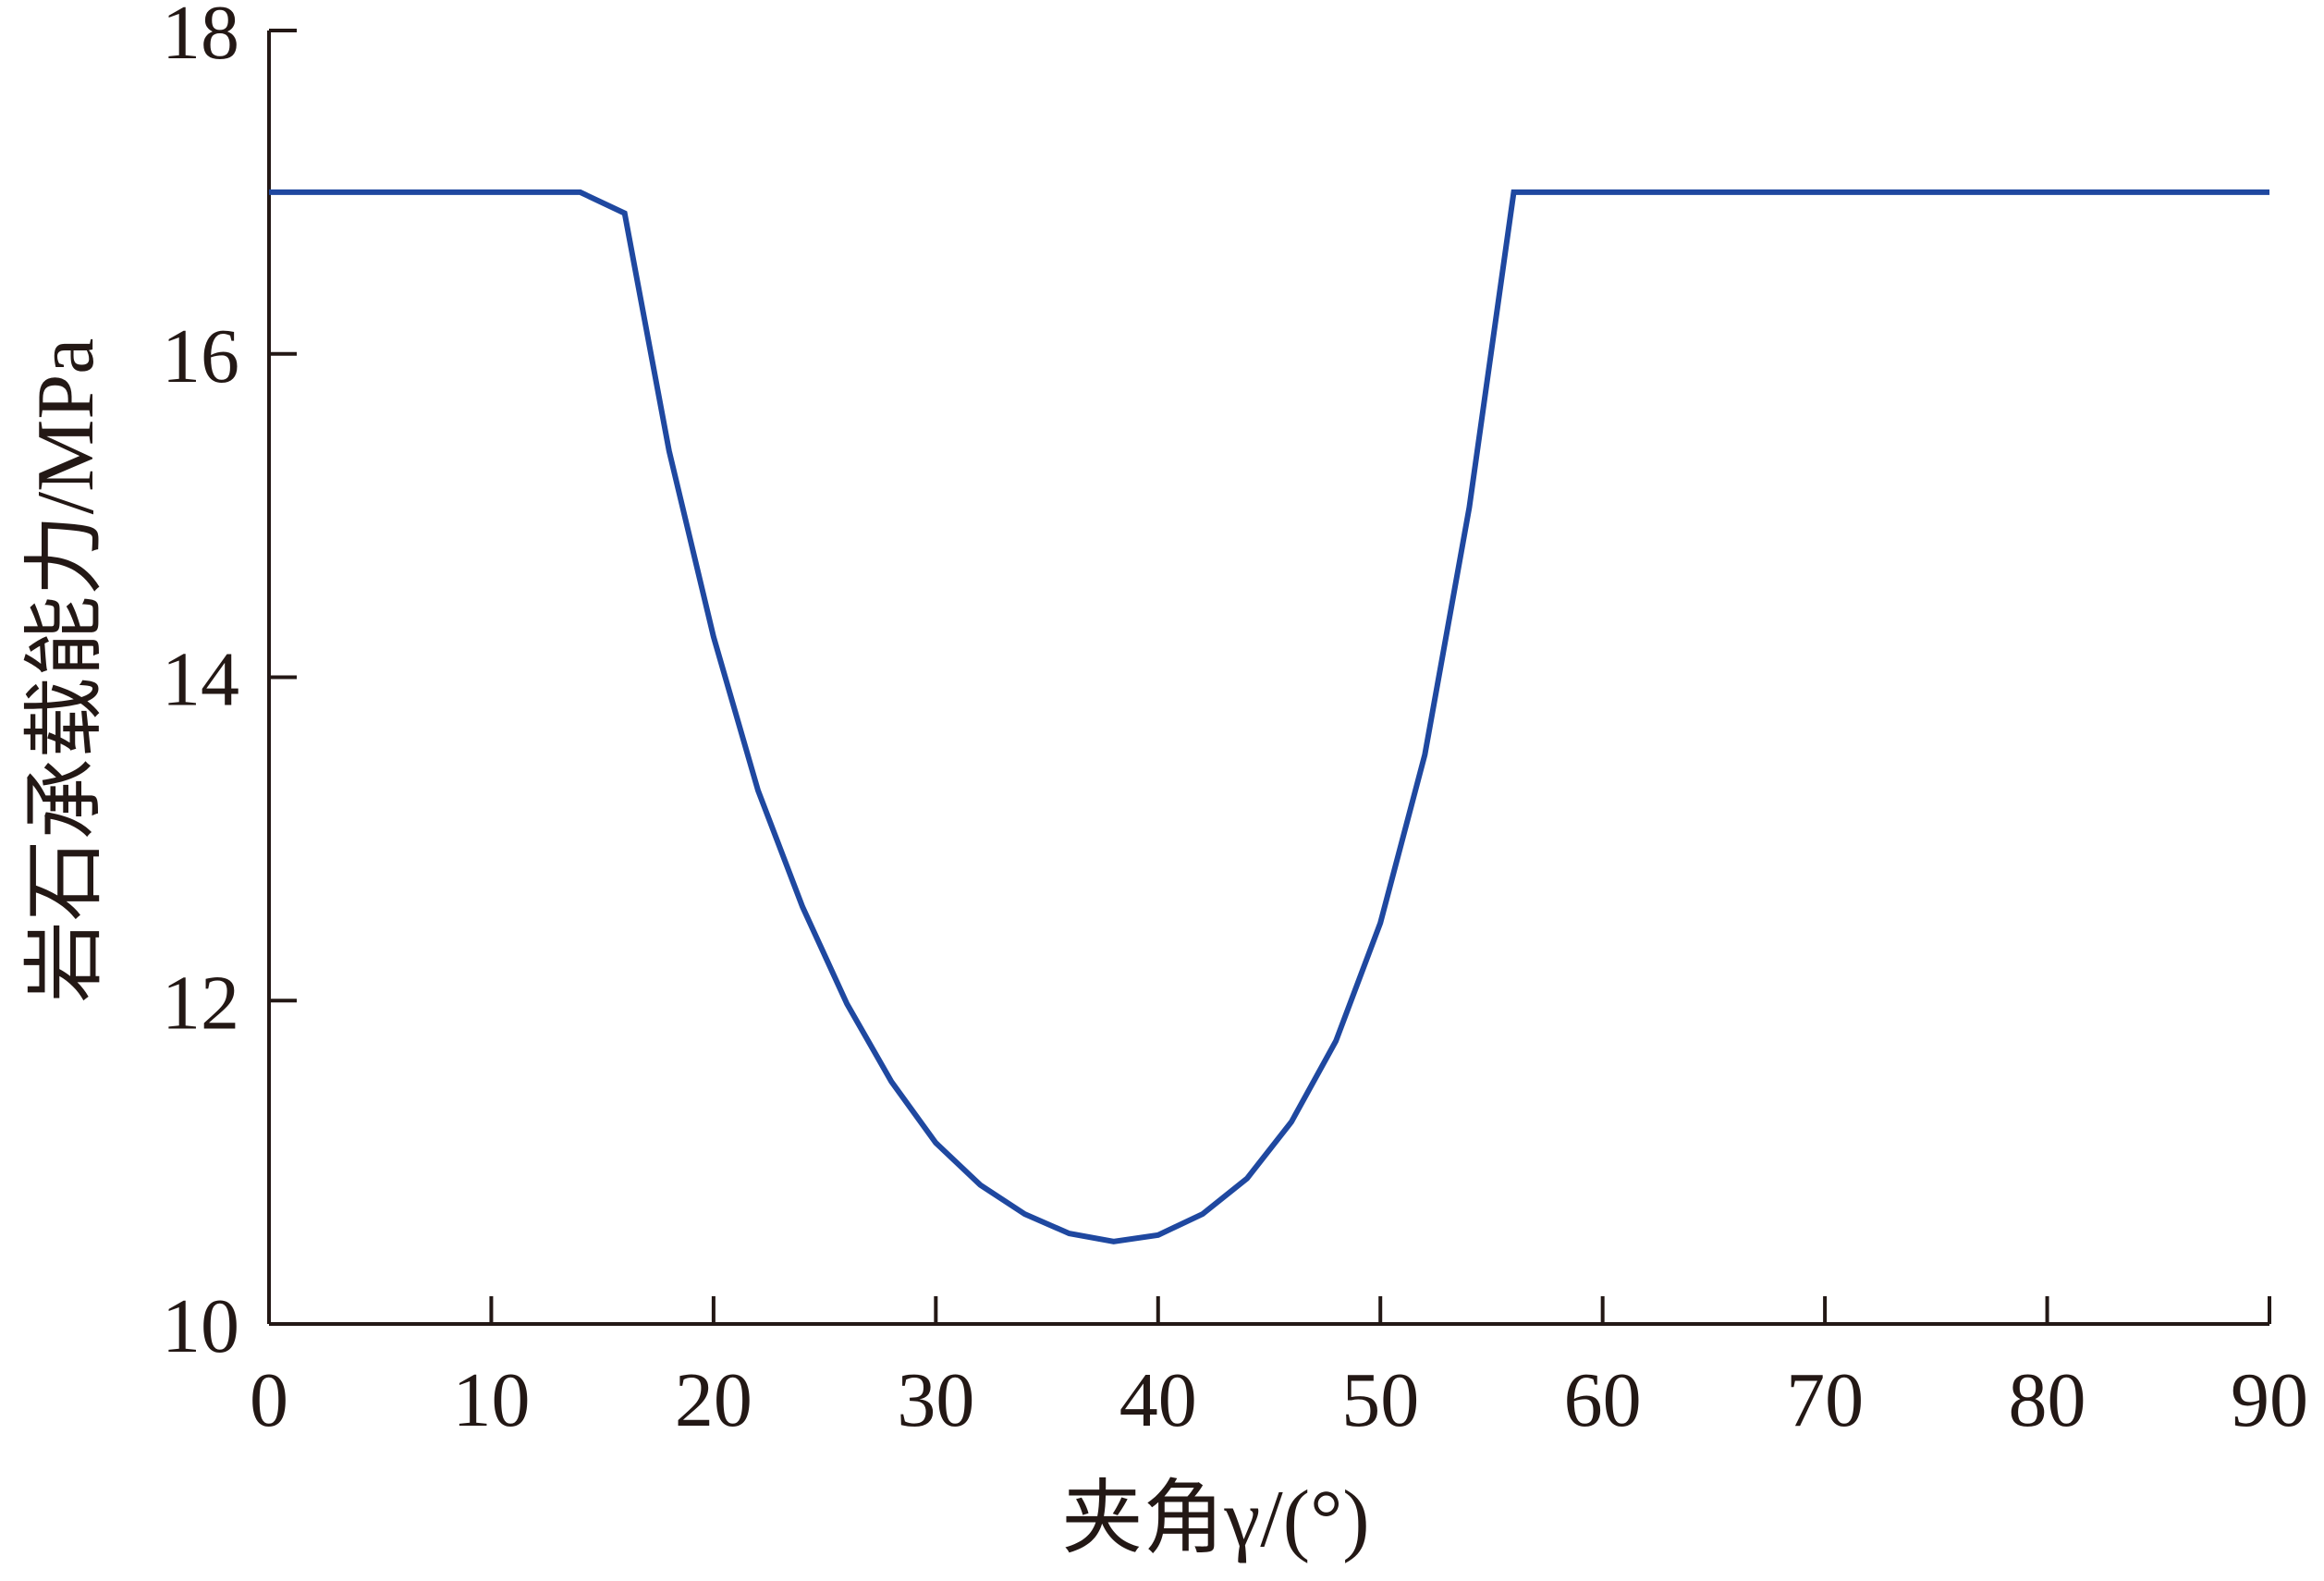 Image resolution: width=2324 pixels, height=1581 pixels. Describe the element at coordinates (713, 1400) in the screenshot. I see `x-tick-label: 20` at that location.